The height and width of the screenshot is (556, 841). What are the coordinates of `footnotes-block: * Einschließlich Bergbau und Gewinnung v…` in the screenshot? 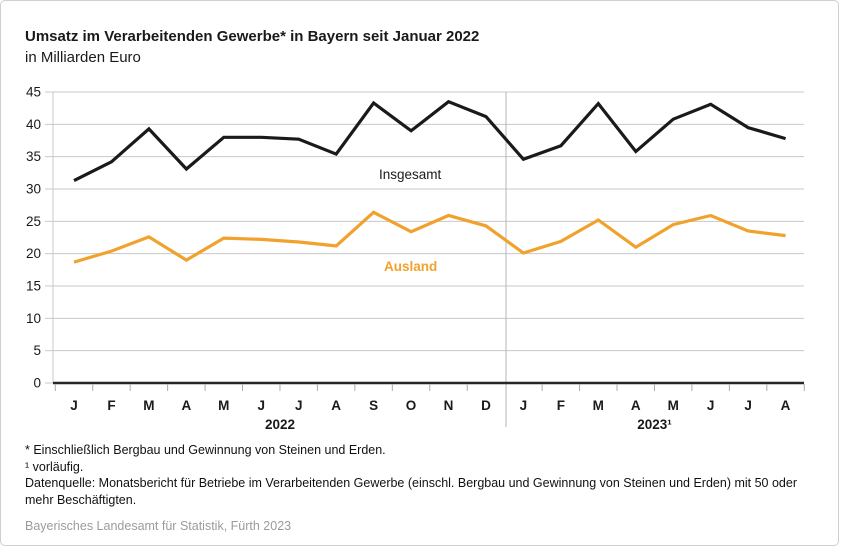 It's located at (421, 475).